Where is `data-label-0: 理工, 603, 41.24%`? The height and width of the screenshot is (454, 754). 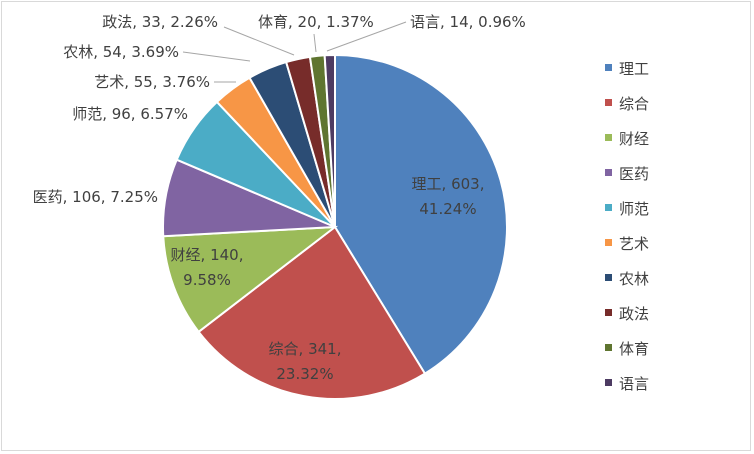
data-label-0: 理工, 603, 41.24% is located at coordinates (448, 196).